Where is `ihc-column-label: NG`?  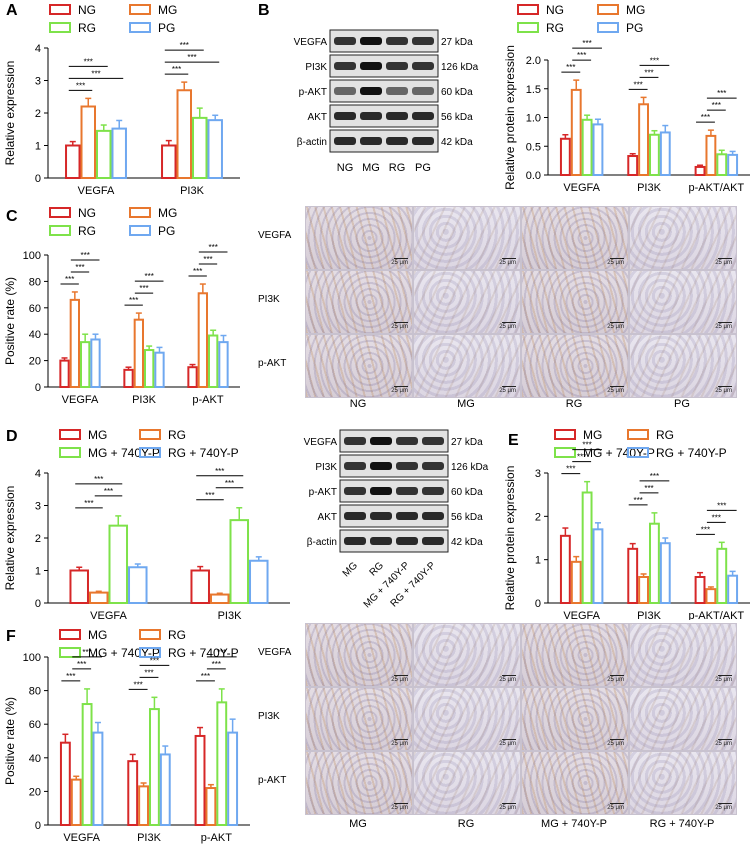 ihc-column-label: NG is located at coordinates (358, 404).